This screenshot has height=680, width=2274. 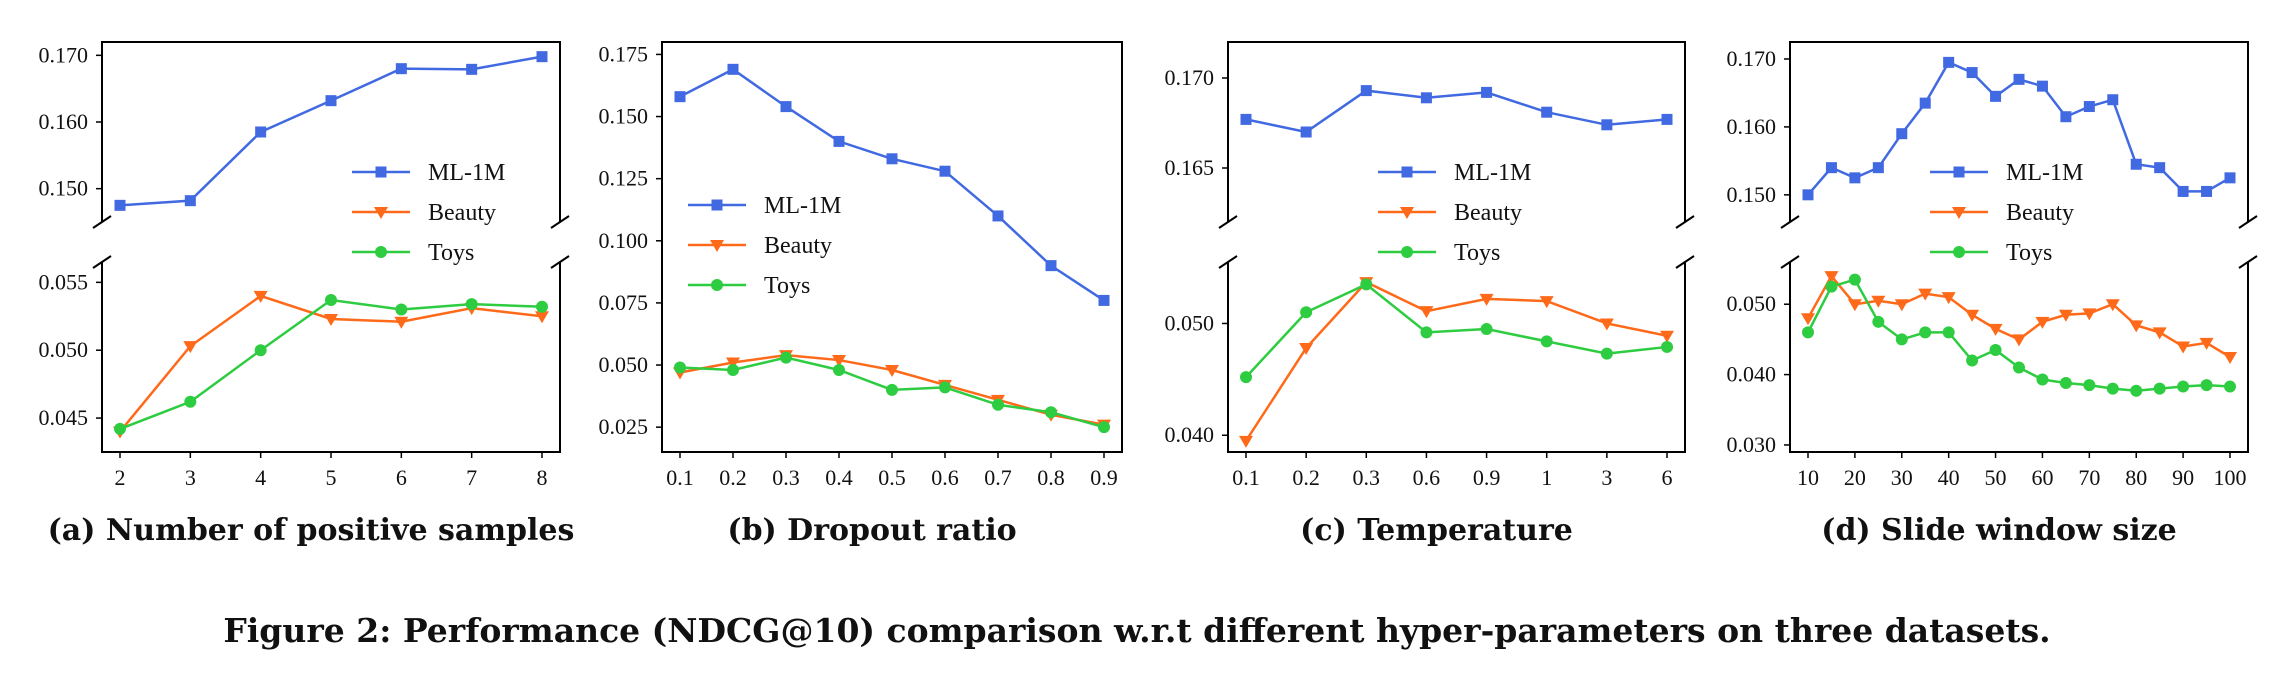 What do you see at coordinates (624, 178) in the screenshot?
I see `y-tick-label: 0.125` at bounding box center [624, 178].